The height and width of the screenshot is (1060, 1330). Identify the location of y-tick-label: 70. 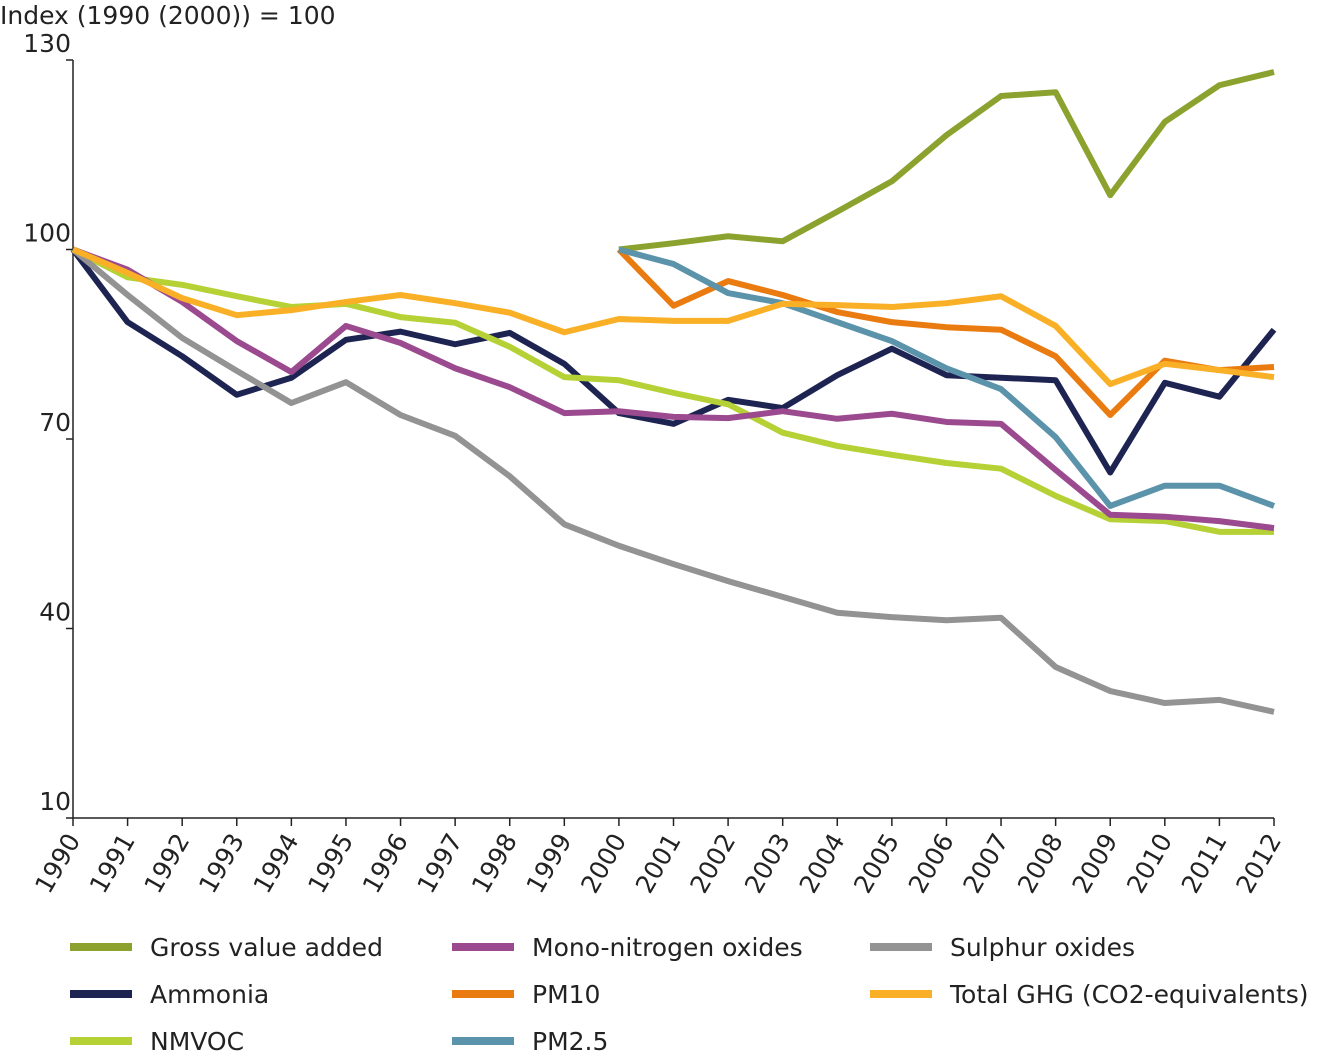
(55, 422).